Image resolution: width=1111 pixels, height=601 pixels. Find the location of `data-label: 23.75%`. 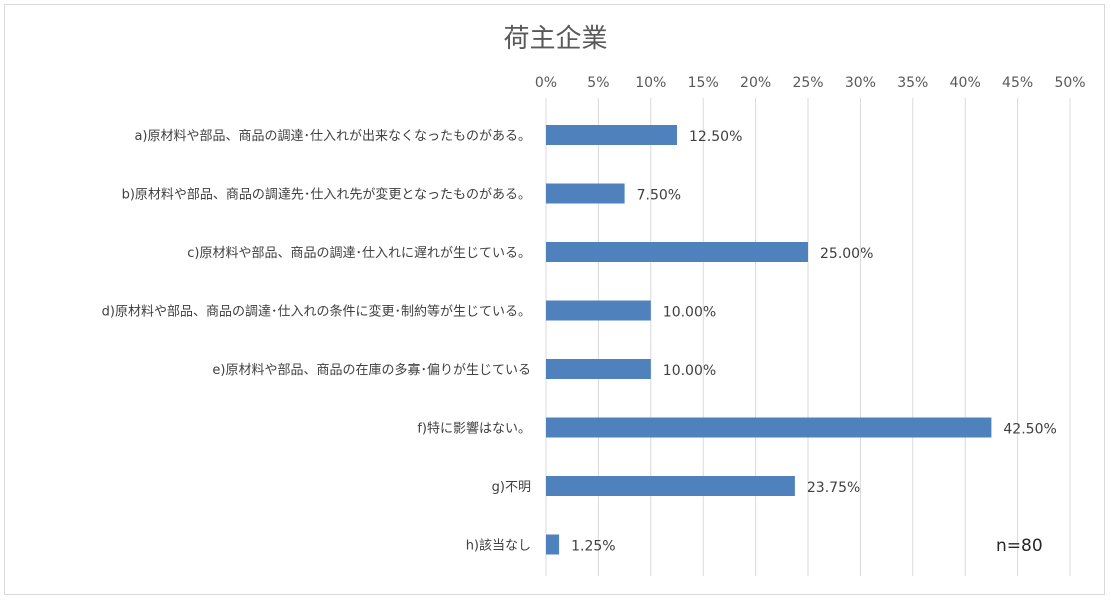

data-label: 23.75% is located at coordinates (833, 488).